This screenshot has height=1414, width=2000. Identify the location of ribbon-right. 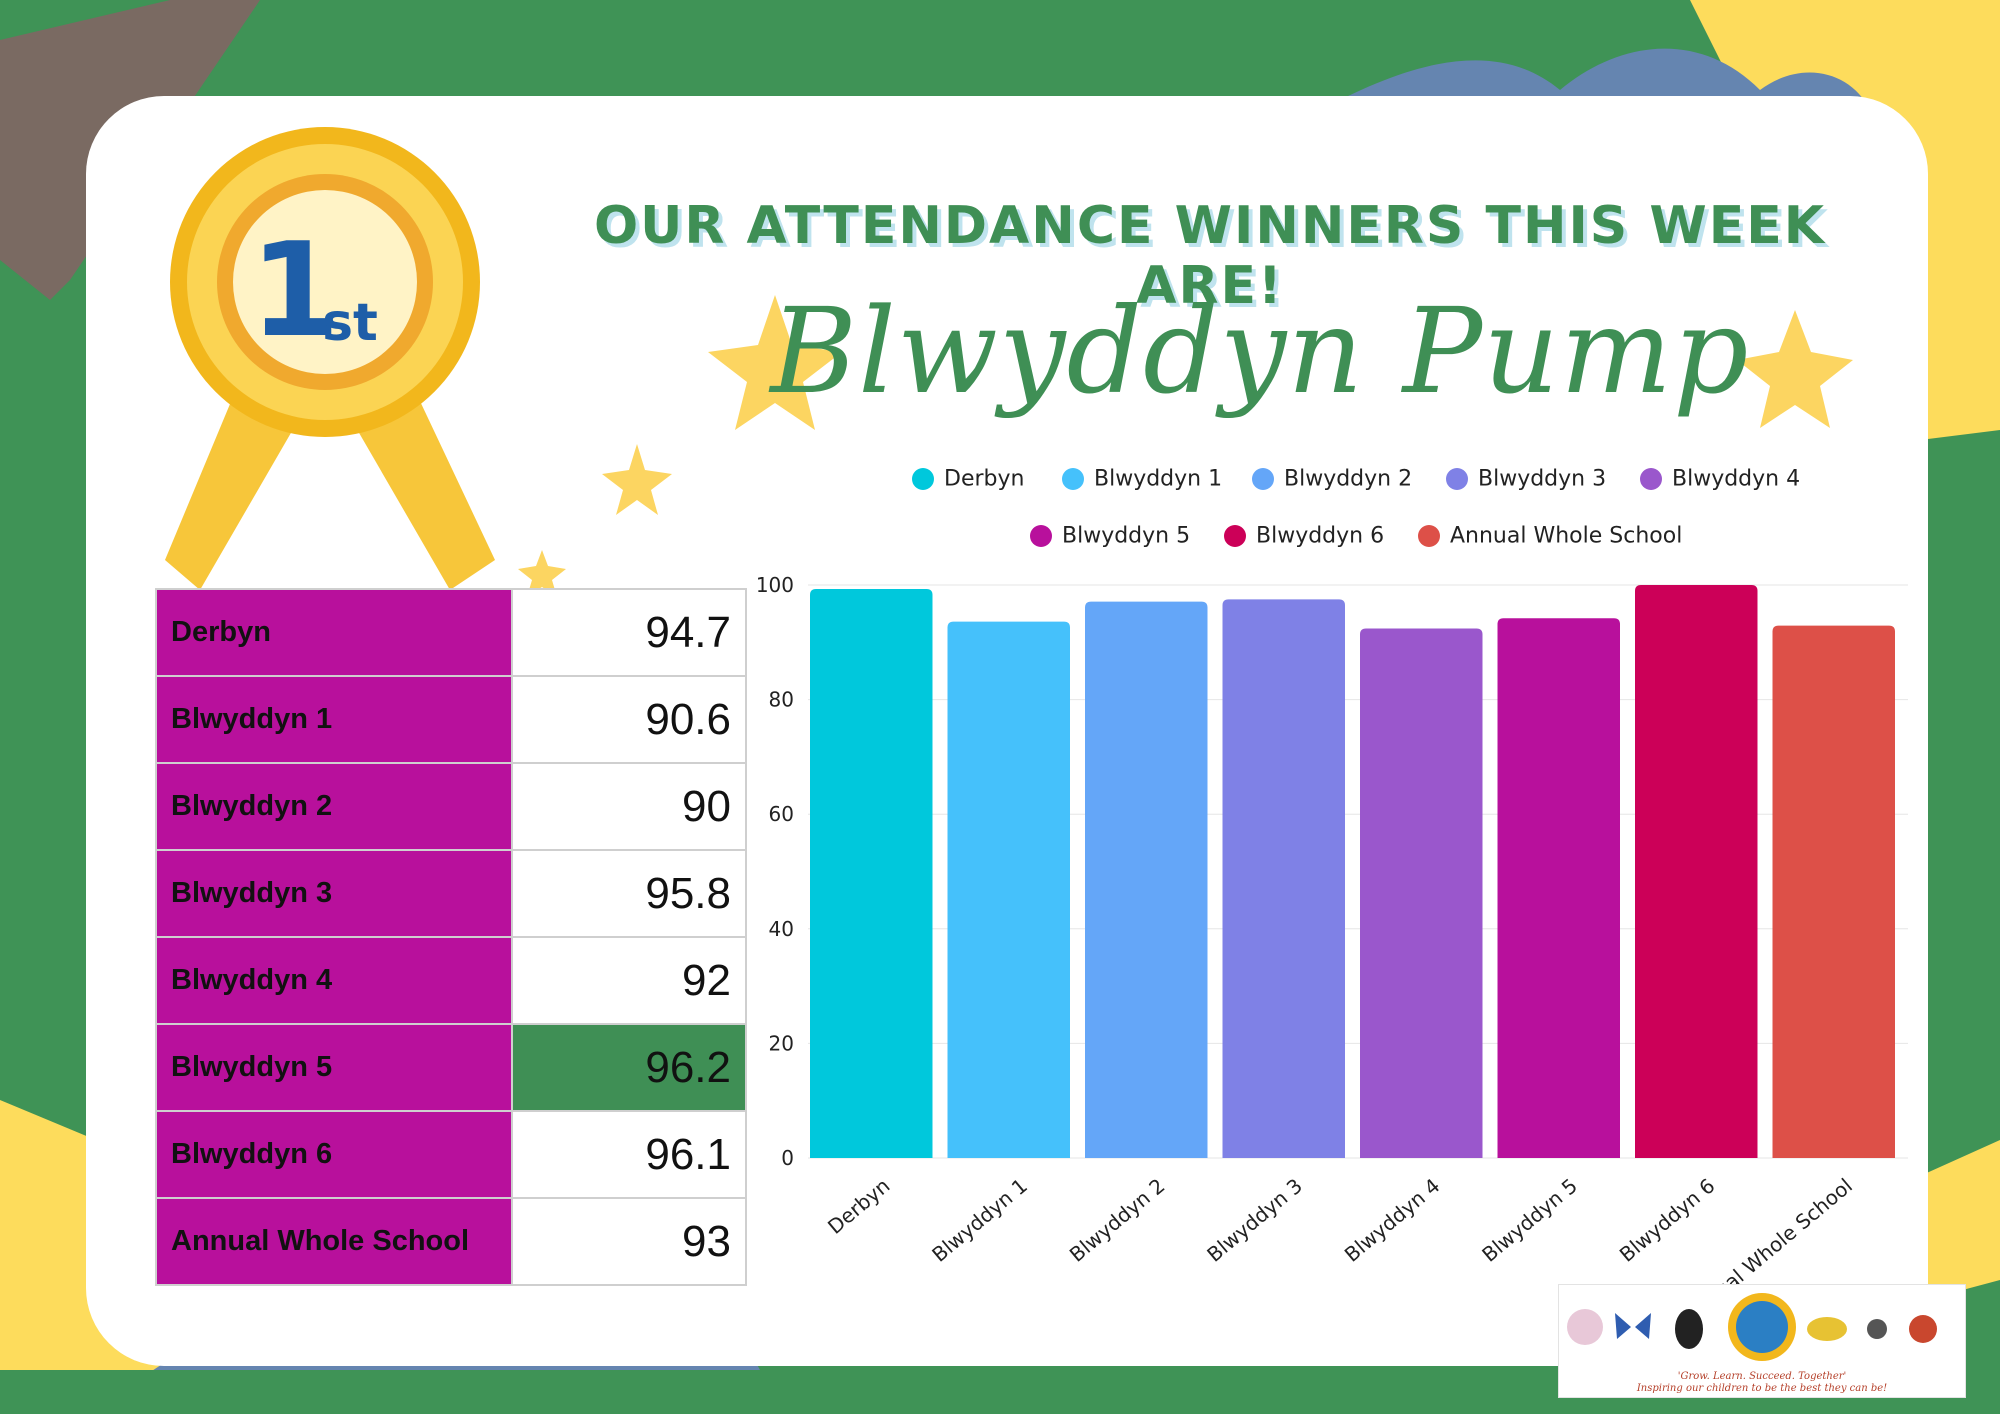
(417, 485).